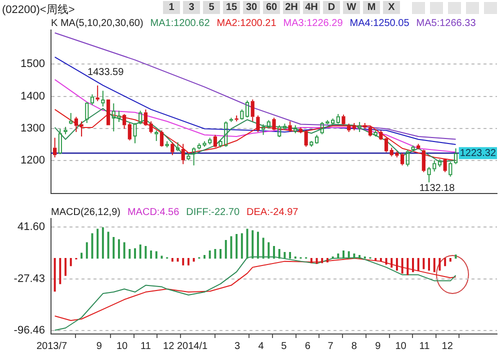 Image resolution: width=503 pixels, height=352 pixels. I want to click on x-tick-label: 2013/7, so click(52, 346).